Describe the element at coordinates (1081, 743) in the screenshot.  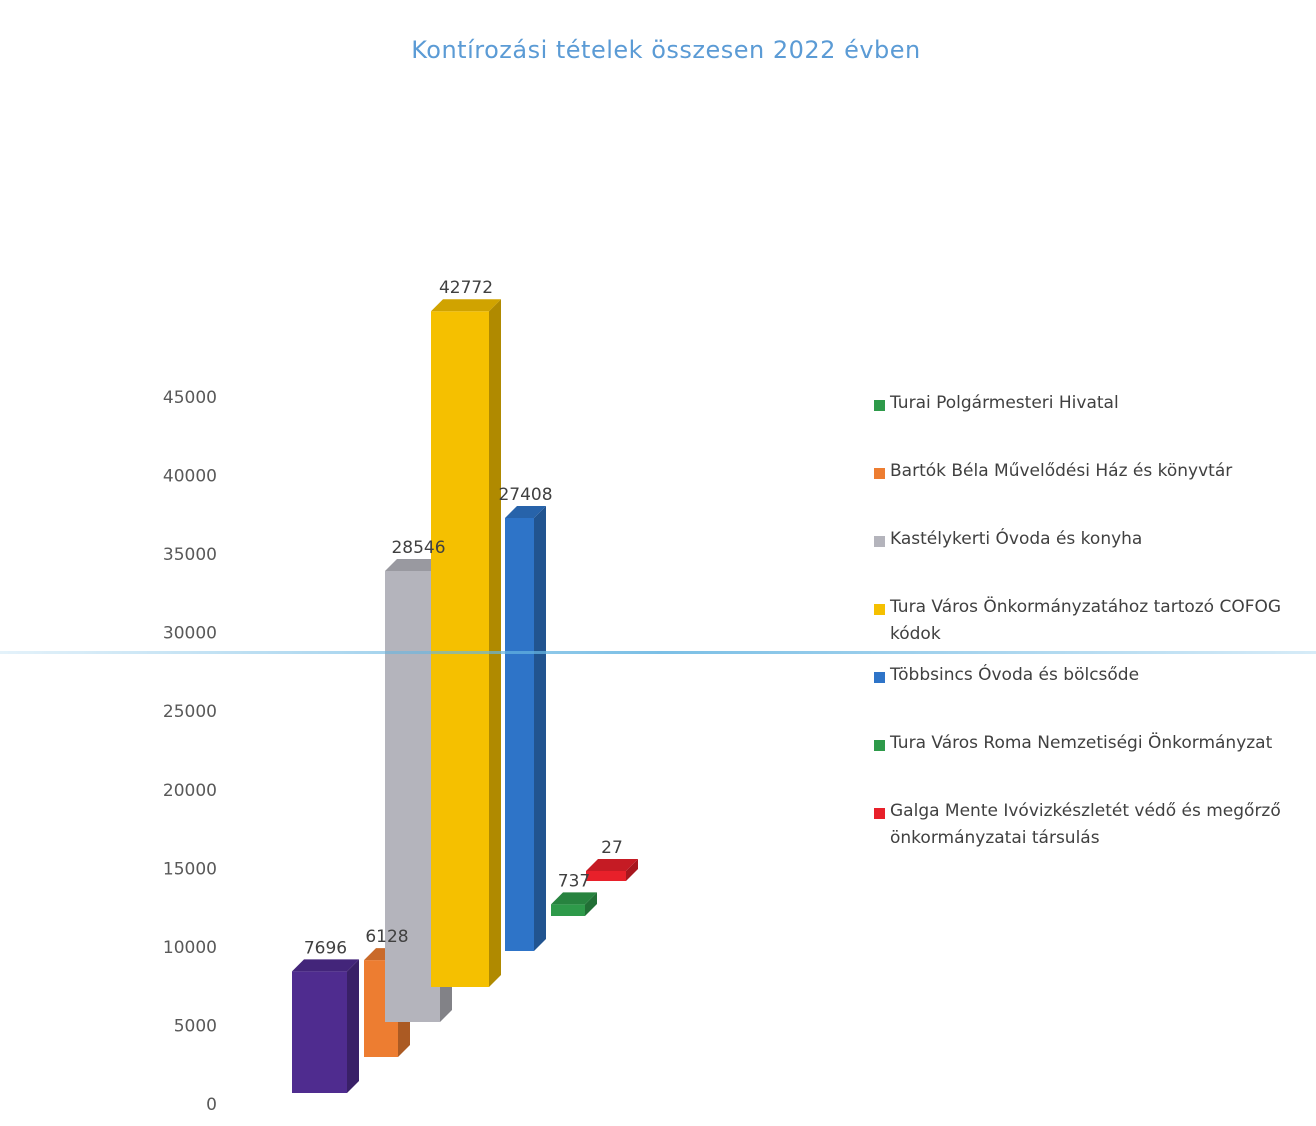
I see `legend-label: Tura Város Roma Nemzetiségi Önkormányzat` at that location.